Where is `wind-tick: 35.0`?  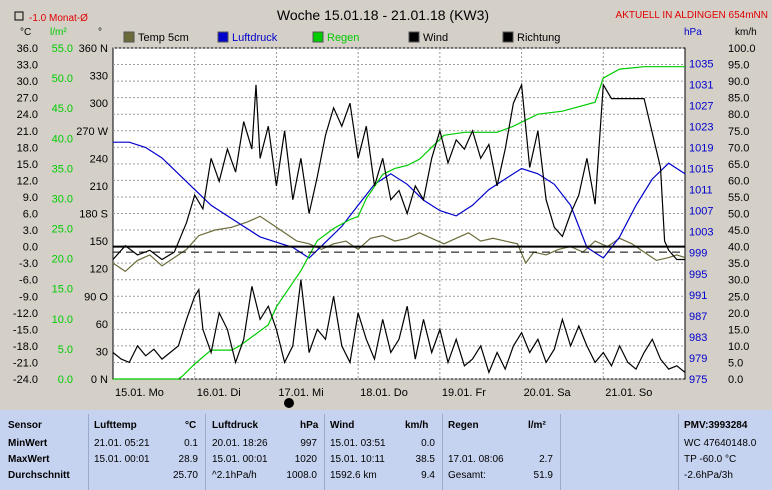
wind-tick: 35.0 is located at coordinates (738, 264).